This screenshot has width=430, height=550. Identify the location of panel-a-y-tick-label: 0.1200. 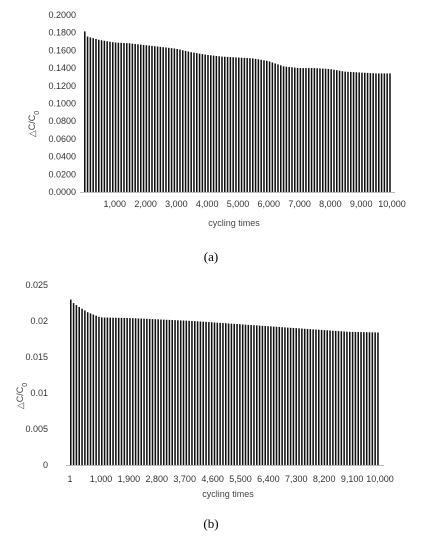
(62, 86).